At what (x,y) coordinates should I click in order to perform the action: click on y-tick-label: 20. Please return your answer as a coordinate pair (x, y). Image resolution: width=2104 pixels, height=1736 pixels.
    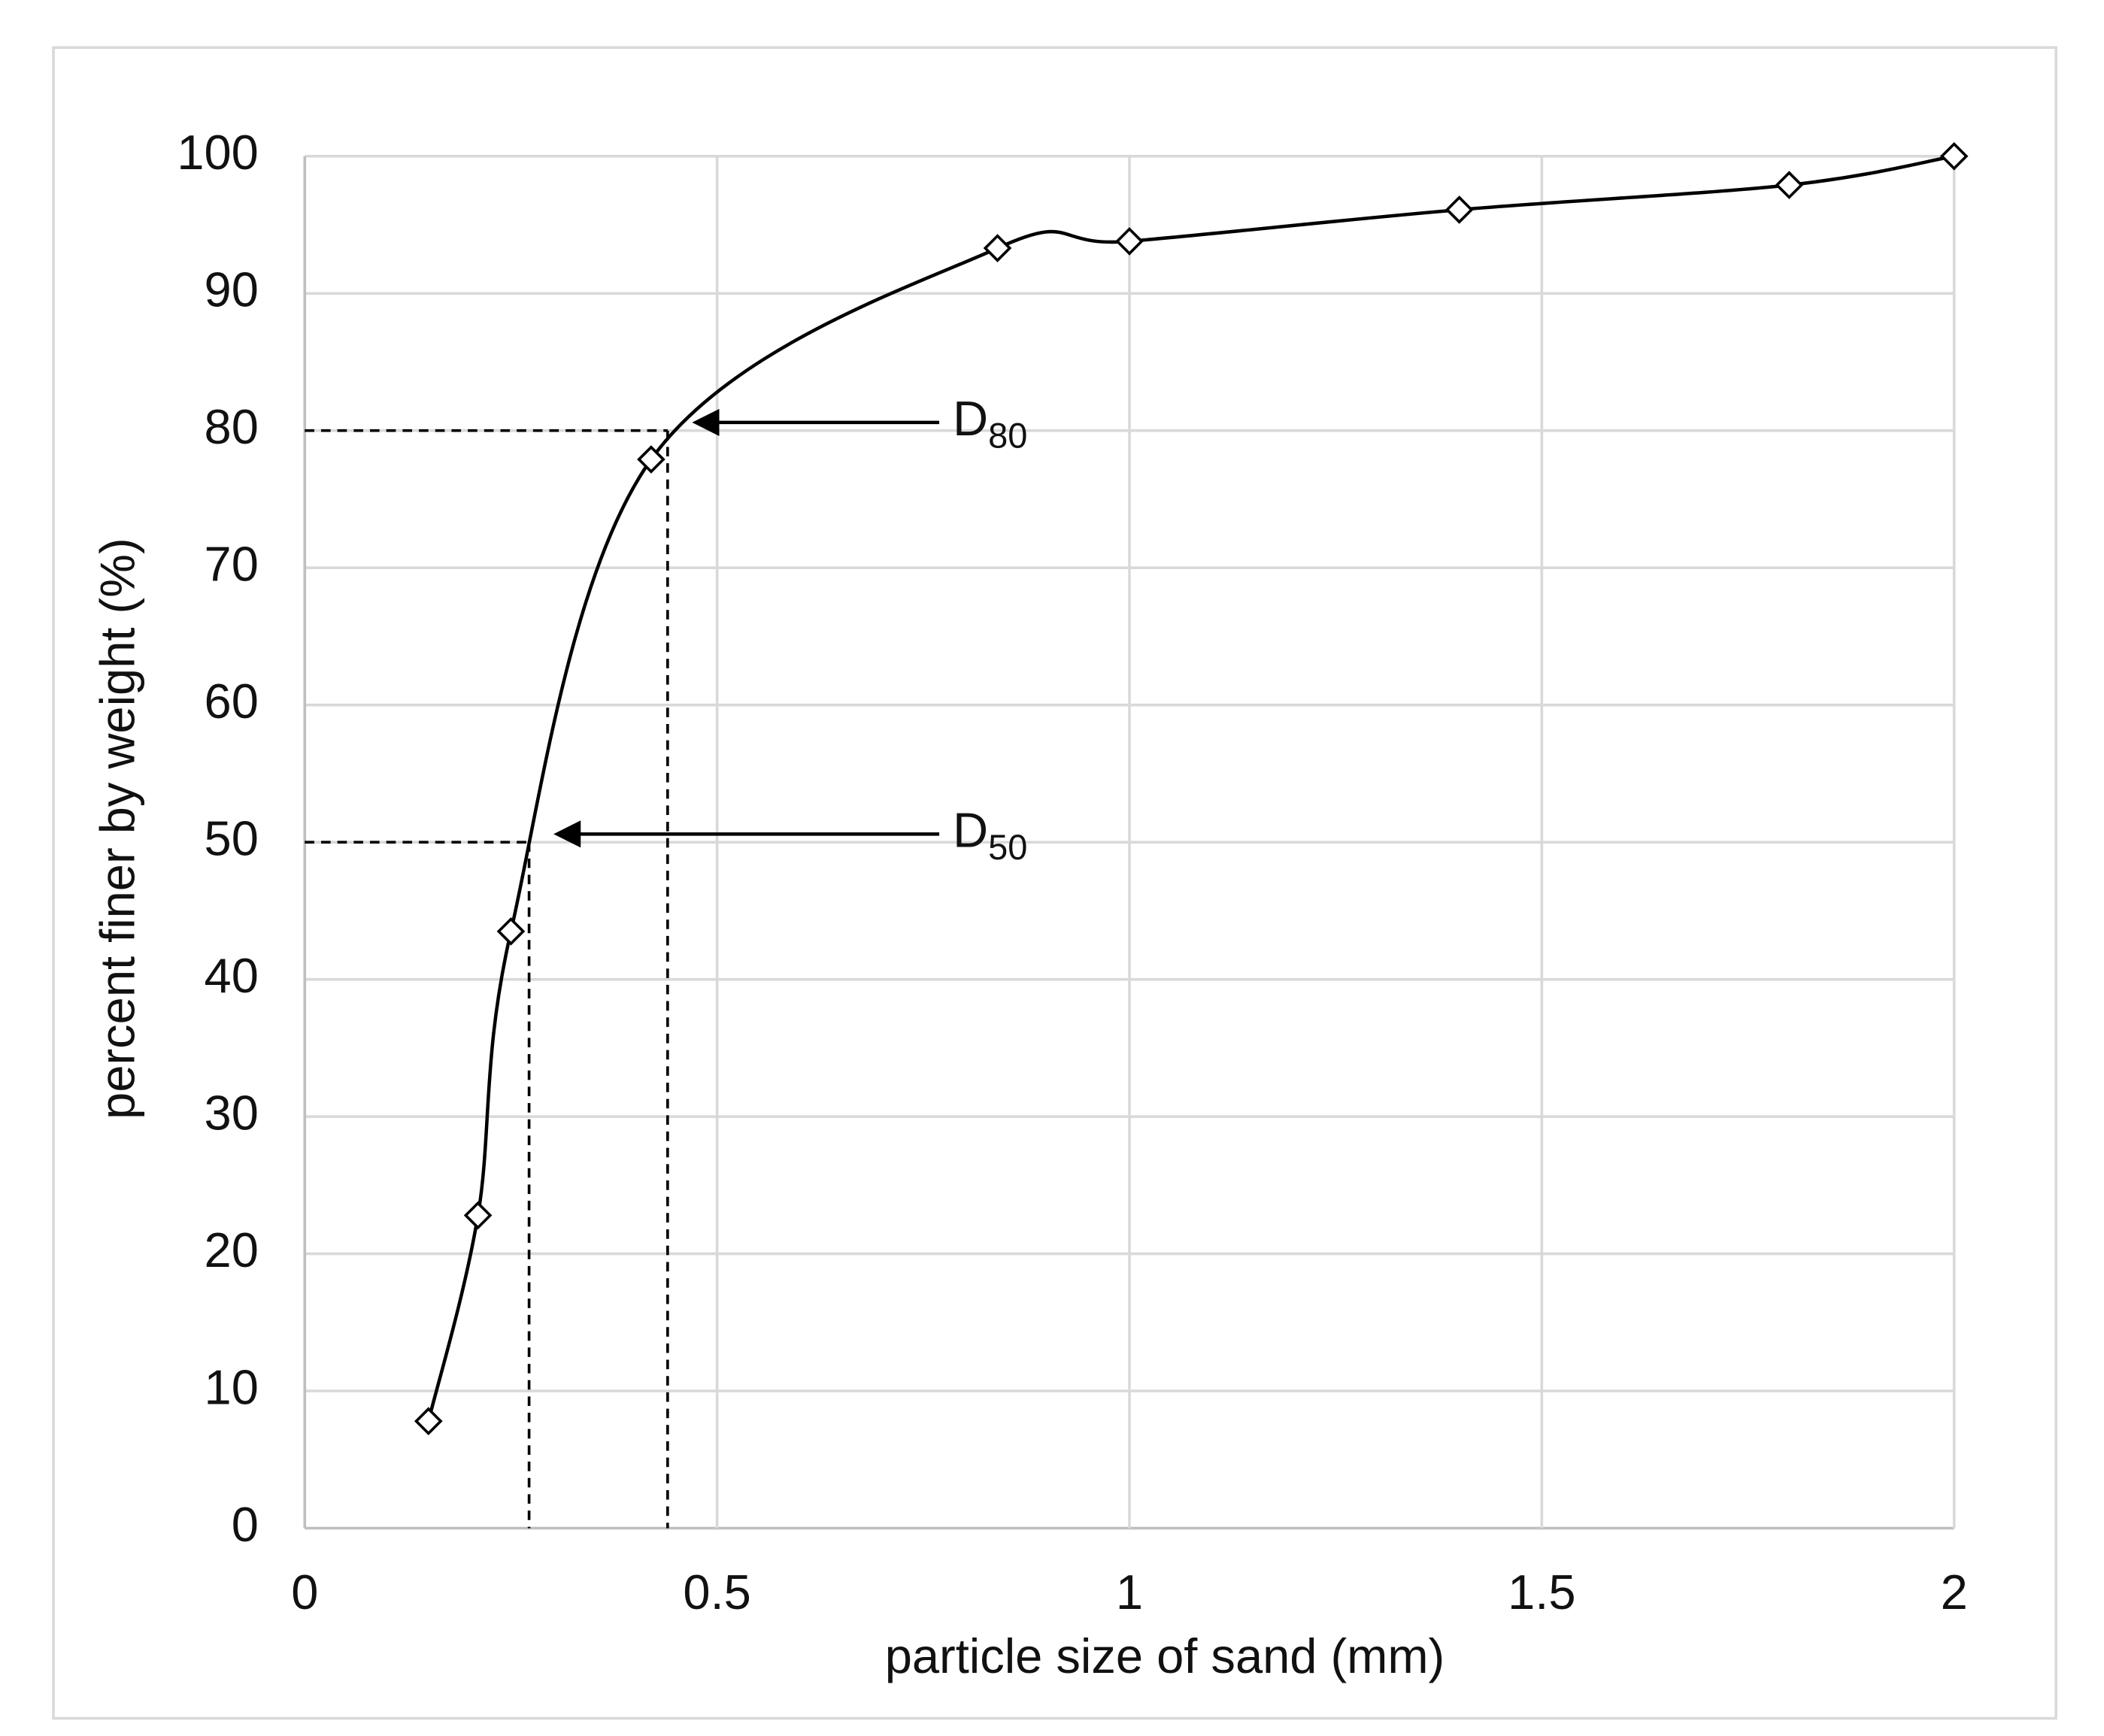
    Looking at the image, I should click on (232, 1249).